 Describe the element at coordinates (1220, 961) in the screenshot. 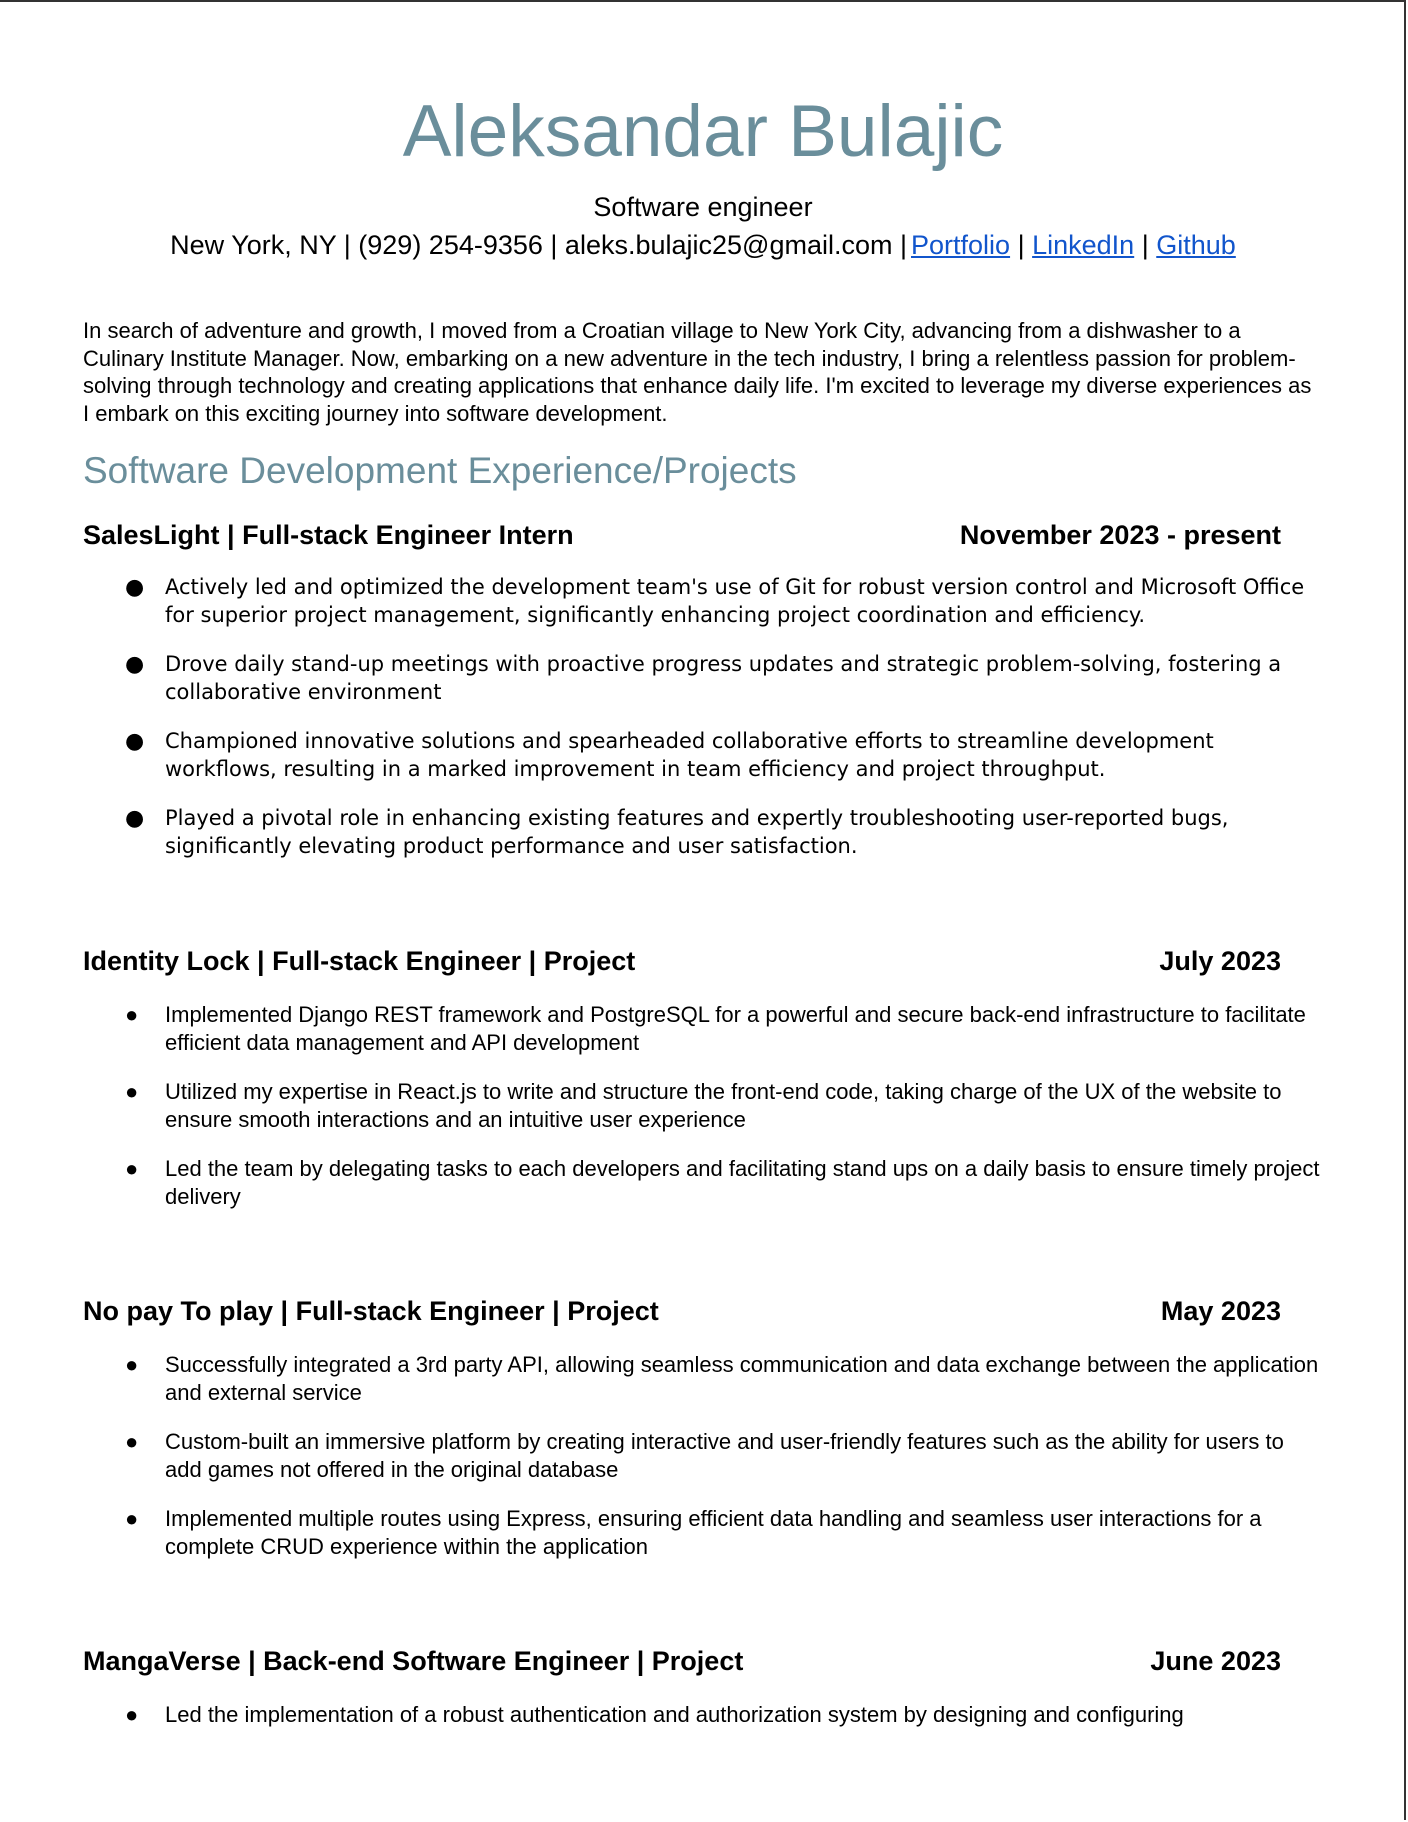

I see `job-date: July 2023` at that location.